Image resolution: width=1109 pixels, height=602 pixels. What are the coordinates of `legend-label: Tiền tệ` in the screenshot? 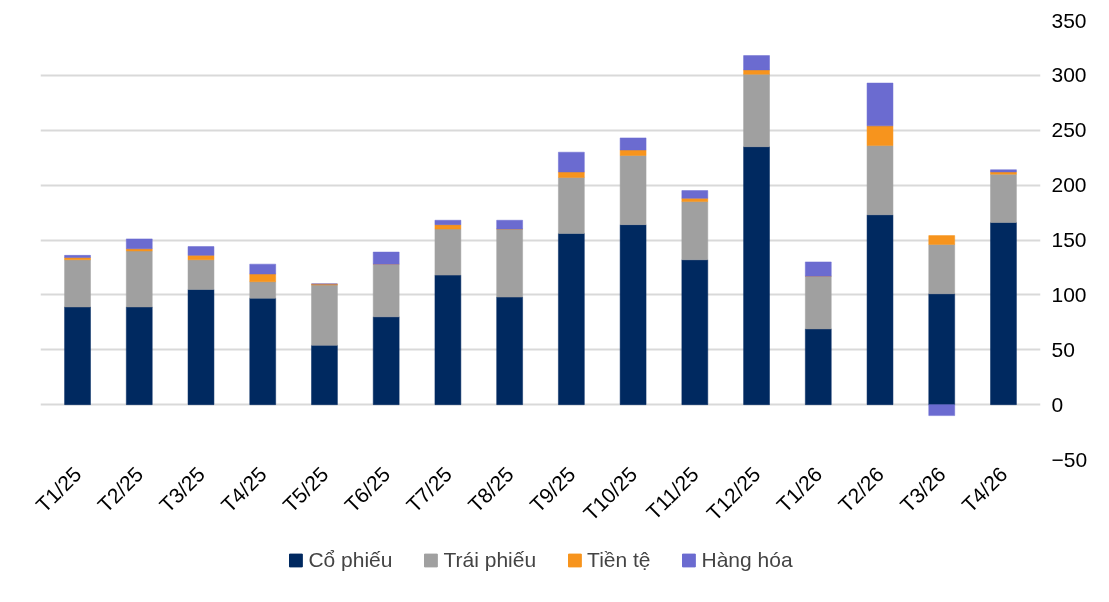 It's located at (619, 560).